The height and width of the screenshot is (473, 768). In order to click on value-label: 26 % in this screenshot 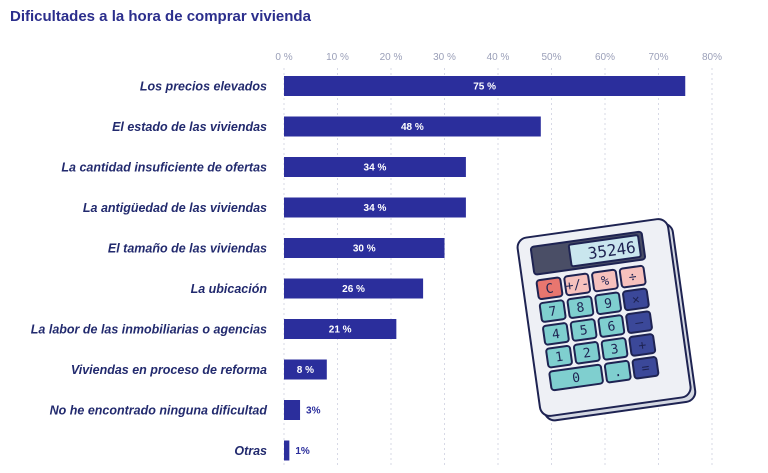, I will do `click(353, 289)`.